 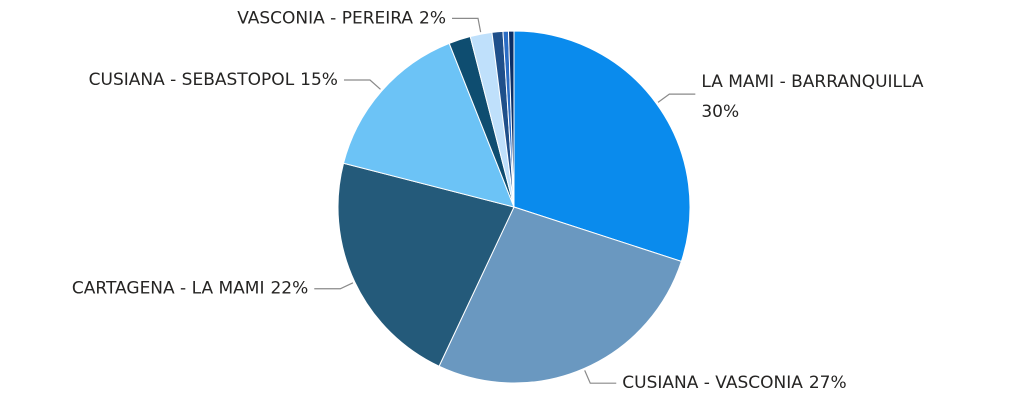 I want to click on slice-label: VASCONIA - PEREIRA, so click(x=325, y=18).